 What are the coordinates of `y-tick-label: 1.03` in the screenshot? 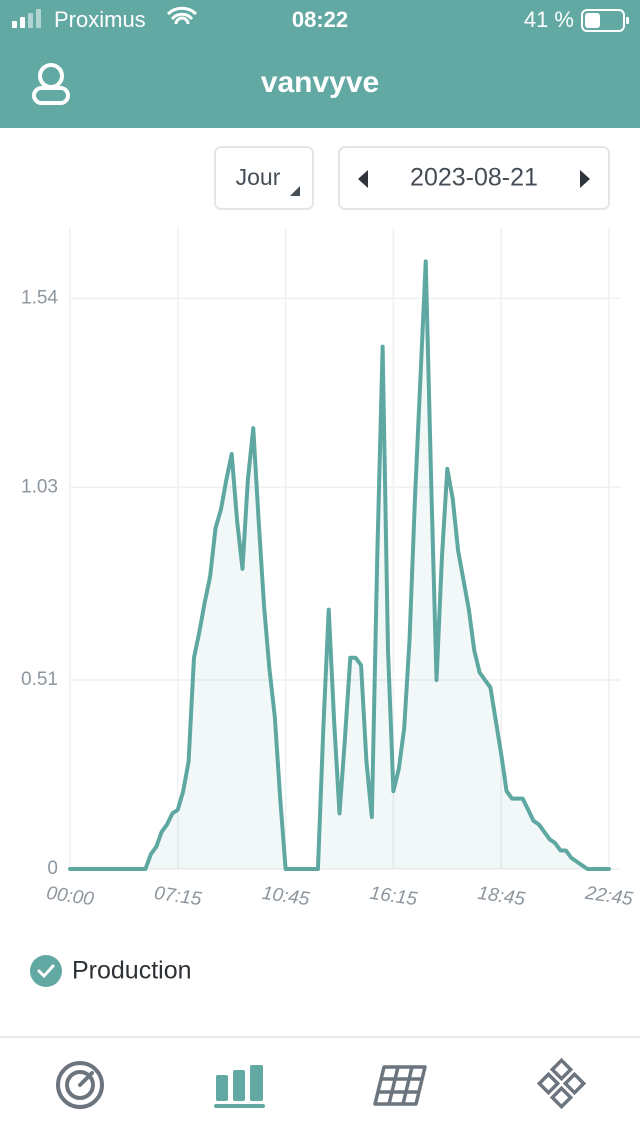 It's located at (39, 486).